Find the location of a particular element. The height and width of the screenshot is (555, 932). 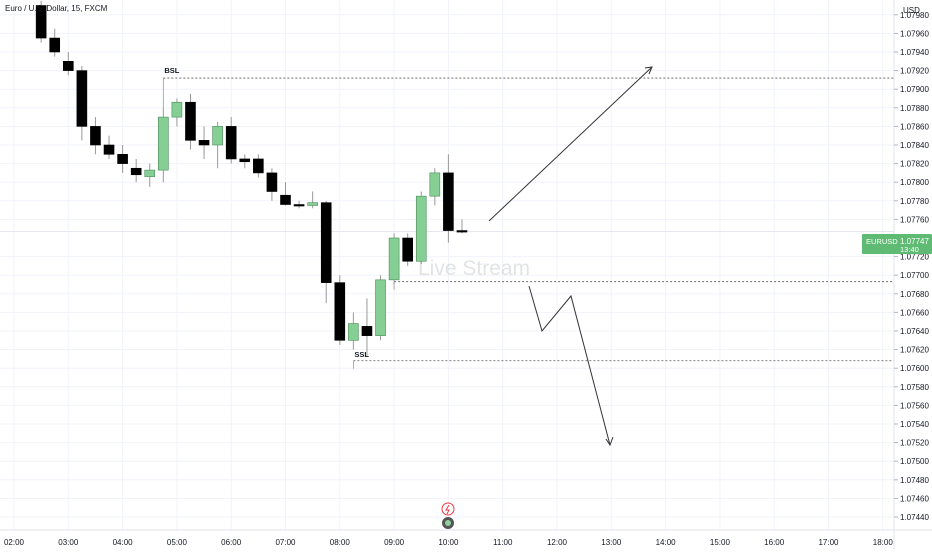

last-price-tag-background is located at coordinates (897, 244).